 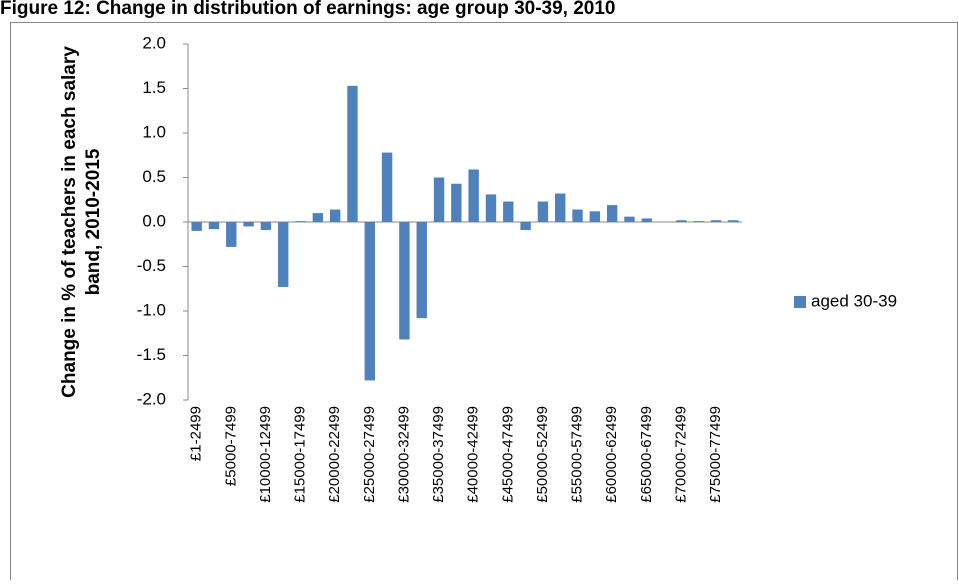 I want to click on y-tick-label: 0.5, so click(x=154, y=176).